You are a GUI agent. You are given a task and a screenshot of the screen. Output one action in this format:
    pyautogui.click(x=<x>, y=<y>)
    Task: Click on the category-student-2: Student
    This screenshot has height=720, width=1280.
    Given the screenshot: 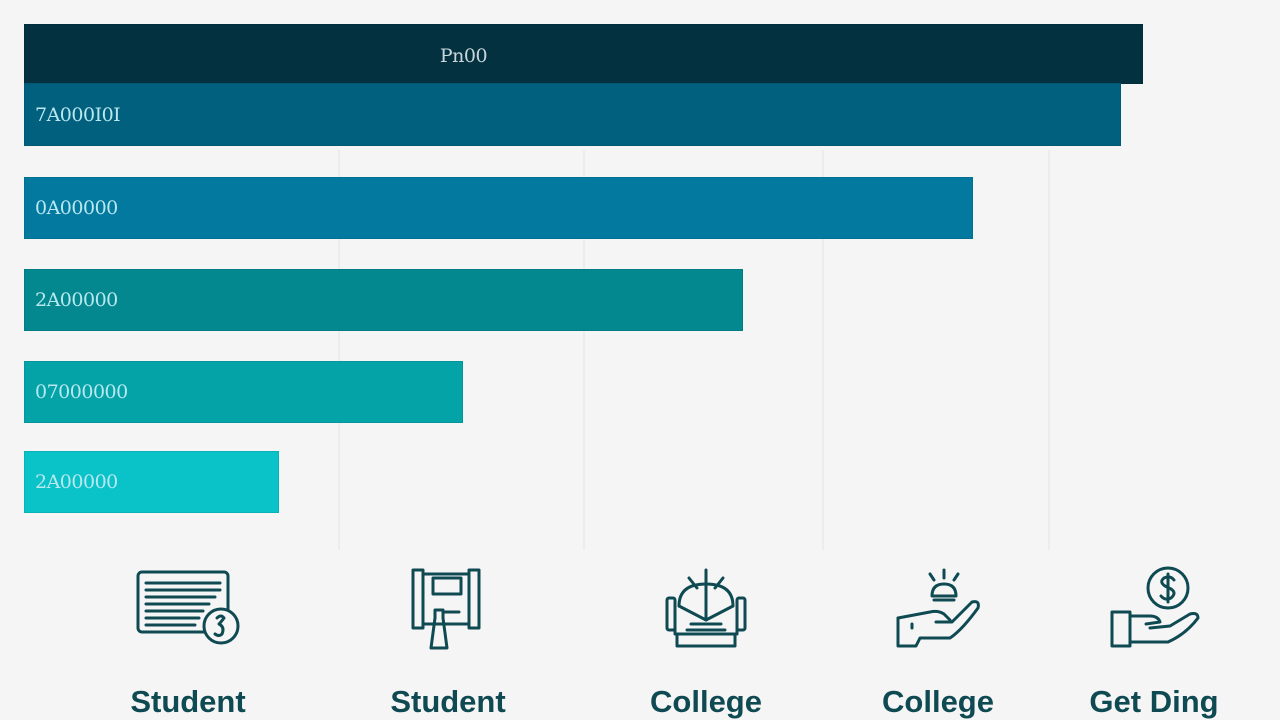 What is the action you would take?
    pyautogui.click(x=448, y=640)
    